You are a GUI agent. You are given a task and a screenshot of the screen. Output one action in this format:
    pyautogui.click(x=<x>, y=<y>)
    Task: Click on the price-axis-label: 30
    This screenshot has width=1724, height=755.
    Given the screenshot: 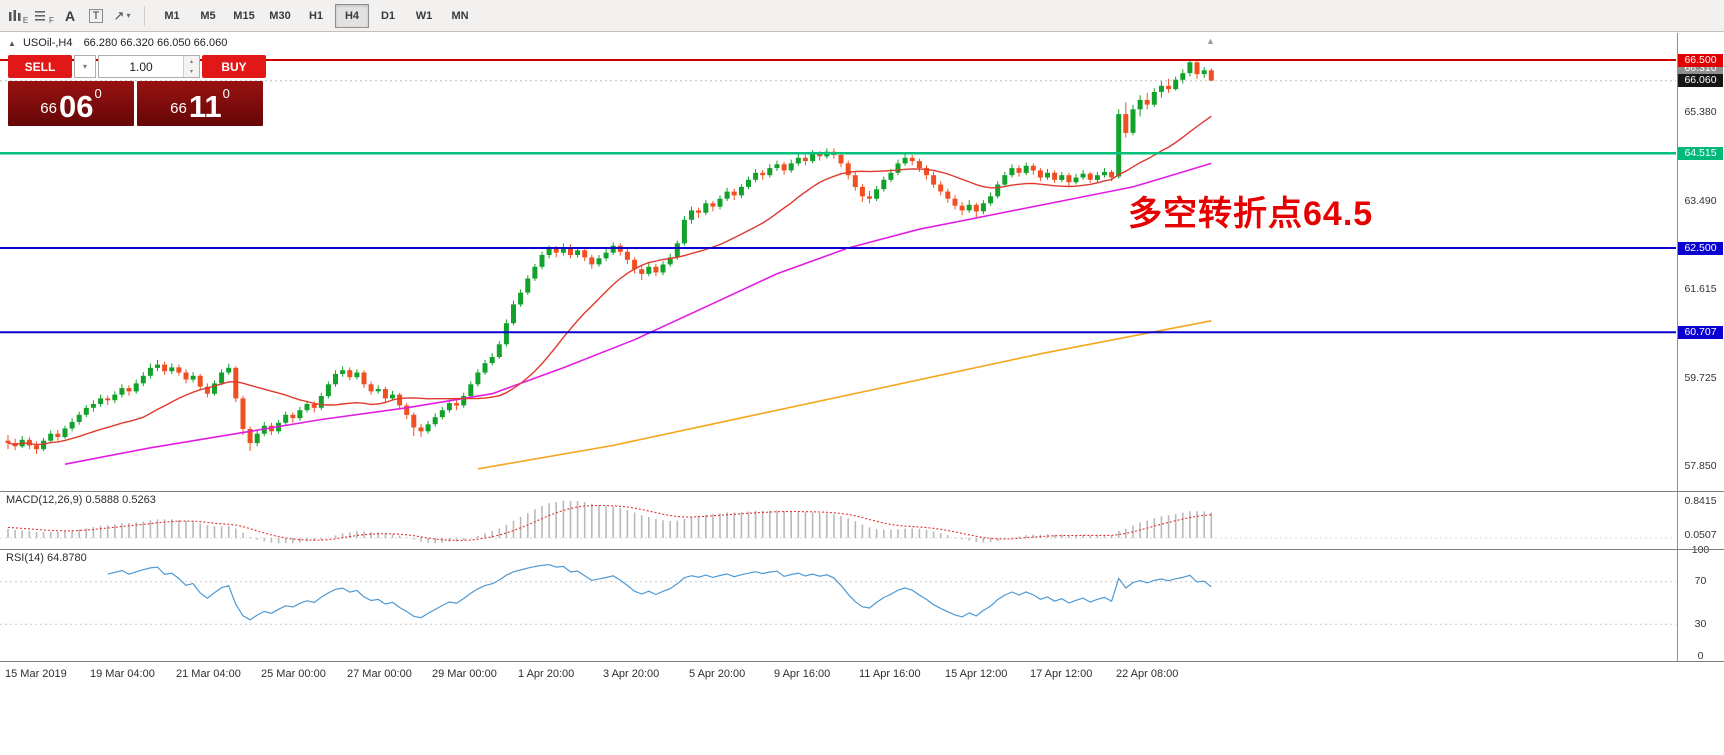 What is the action you would take?
    pyautogui.click(x=1700, y=623)
    